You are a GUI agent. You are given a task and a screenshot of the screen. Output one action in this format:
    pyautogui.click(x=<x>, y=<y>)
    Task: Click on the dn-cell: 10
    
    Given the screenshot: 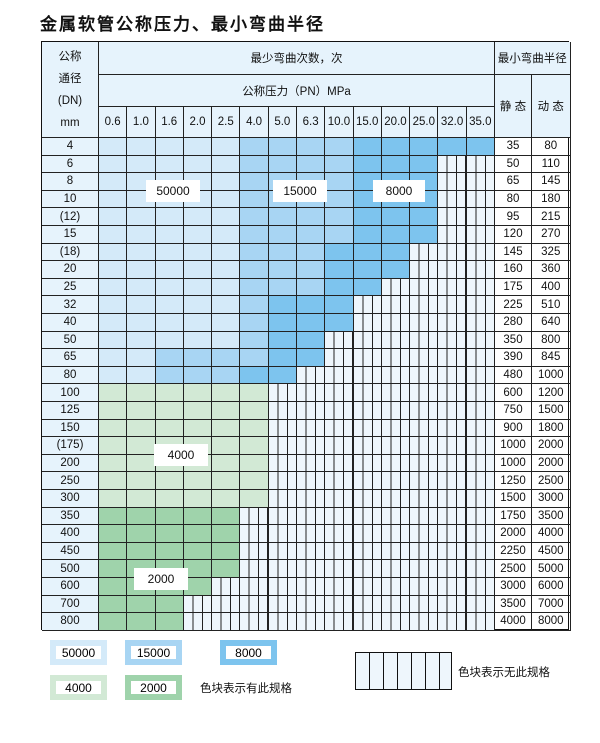 What is the action you would take?
    pyautogui.click(x=70, y=199)
    